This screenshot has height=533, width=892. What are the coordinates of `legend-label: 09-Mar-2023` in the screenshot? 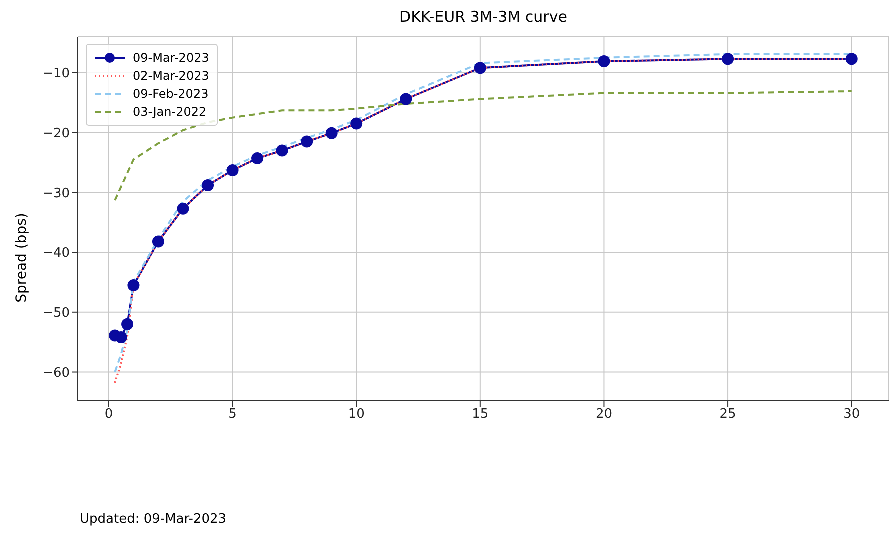 It's located at (171, 58).